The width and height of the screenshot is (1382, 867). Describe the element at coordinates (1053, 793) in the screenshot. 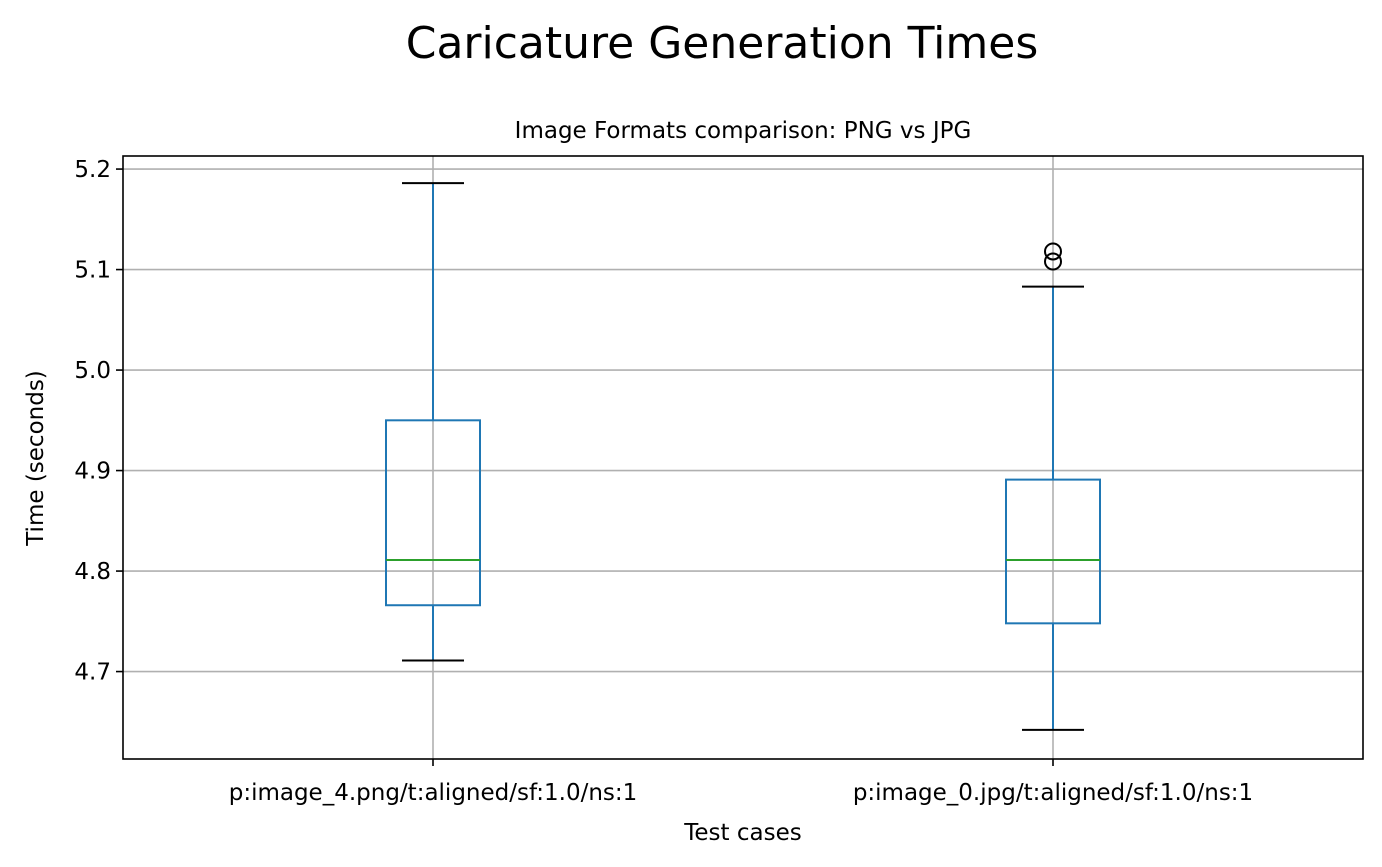

I see `x-tick-label: p:image_0.jpg/t:aligned/sf:1.0/ns:1` at that location.